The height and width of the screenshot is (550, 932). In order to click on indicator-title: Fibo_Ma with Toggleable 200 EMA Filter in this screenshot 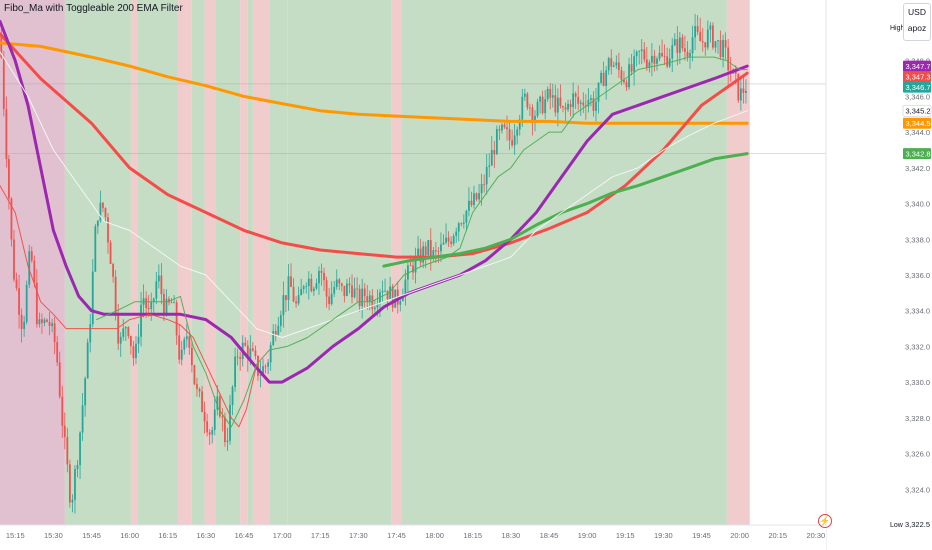, I will do `click(93, 8)`.